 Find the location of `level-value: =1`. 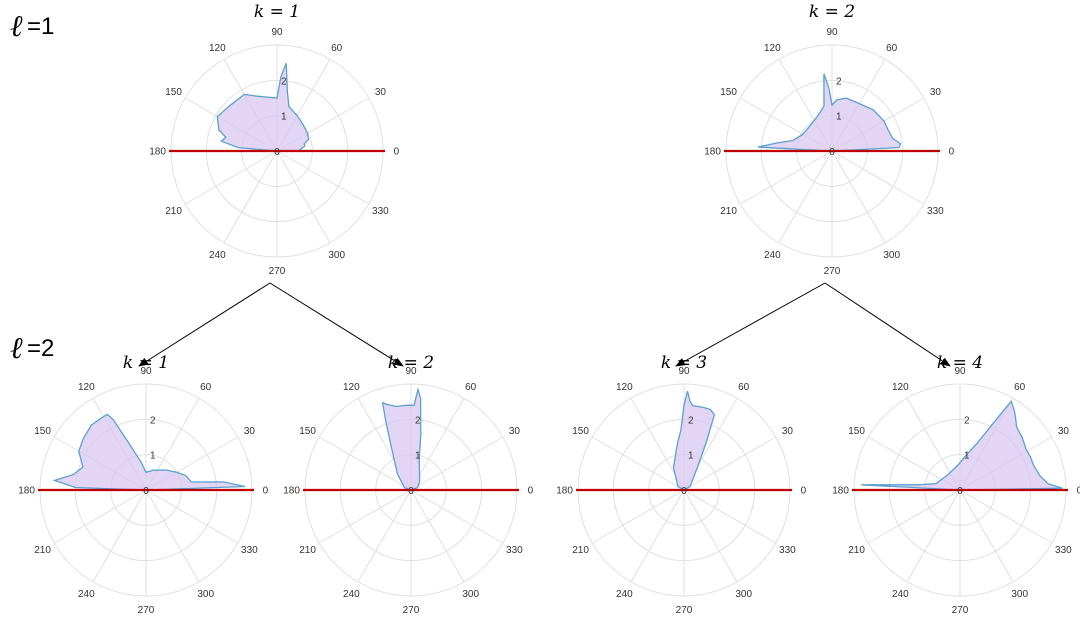

level-value: =1 is located at coordinates (40, 26).